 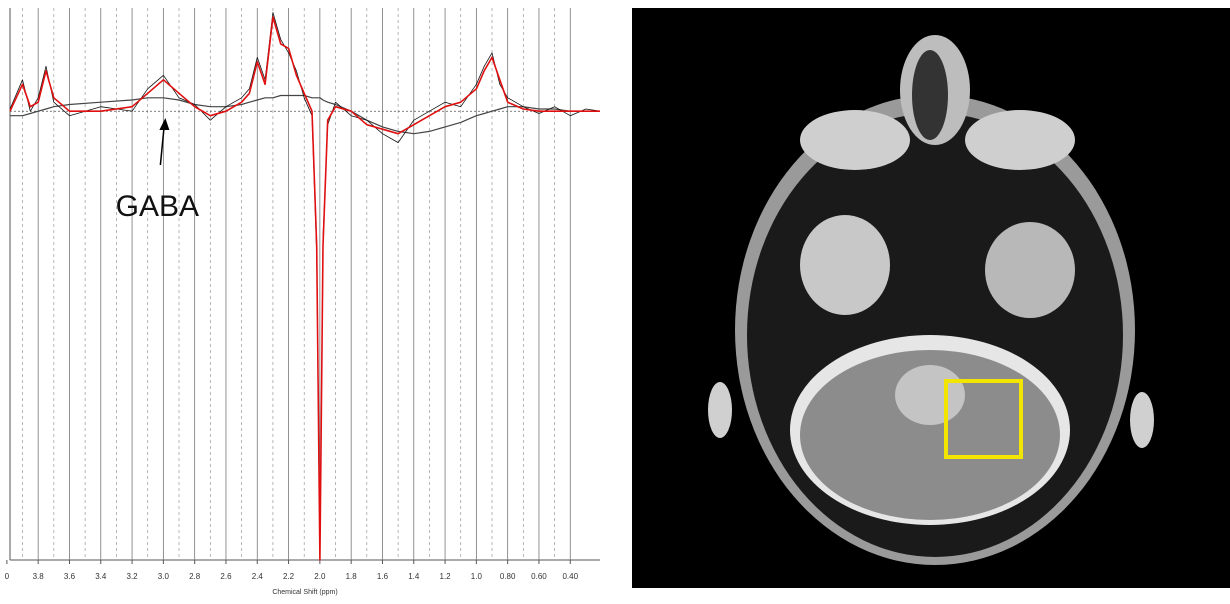 I want to click on x-tick-label: 3.4, so click(x=101, y=576).